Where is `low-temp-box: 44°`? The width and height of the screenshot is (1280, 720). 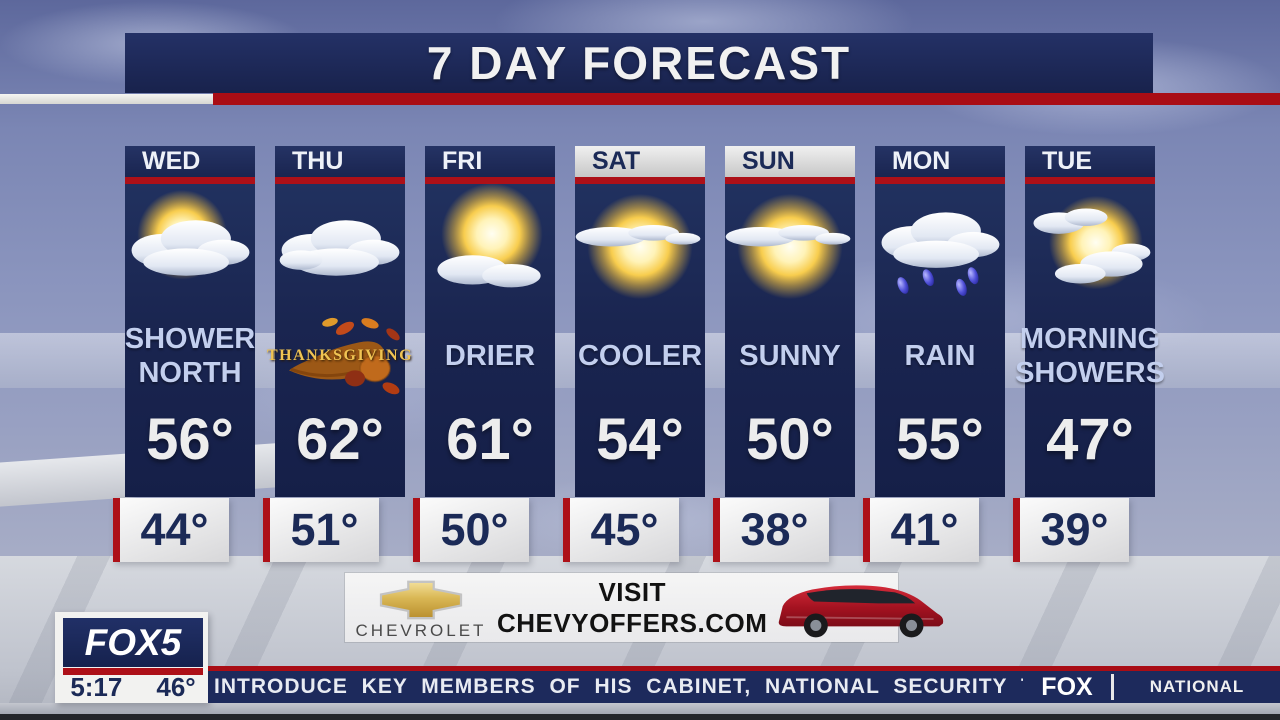 low-temp-box: 44° is located at coordinates (171, 530).